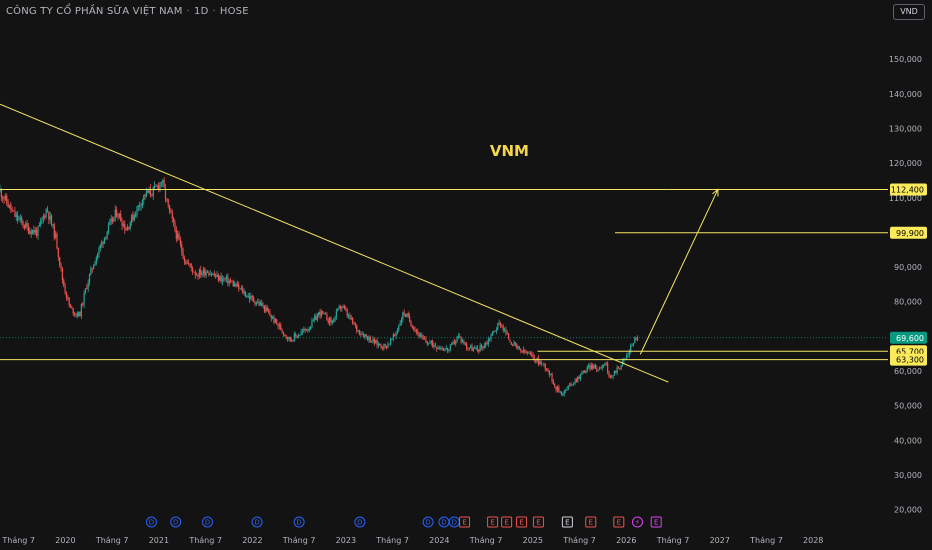 The width and height of the screenshot is (932, 550). What do you see at coordinates (346, 540) in the screenshot?
I see `x-tick-label: 2023` at bounding box center [346, 540].